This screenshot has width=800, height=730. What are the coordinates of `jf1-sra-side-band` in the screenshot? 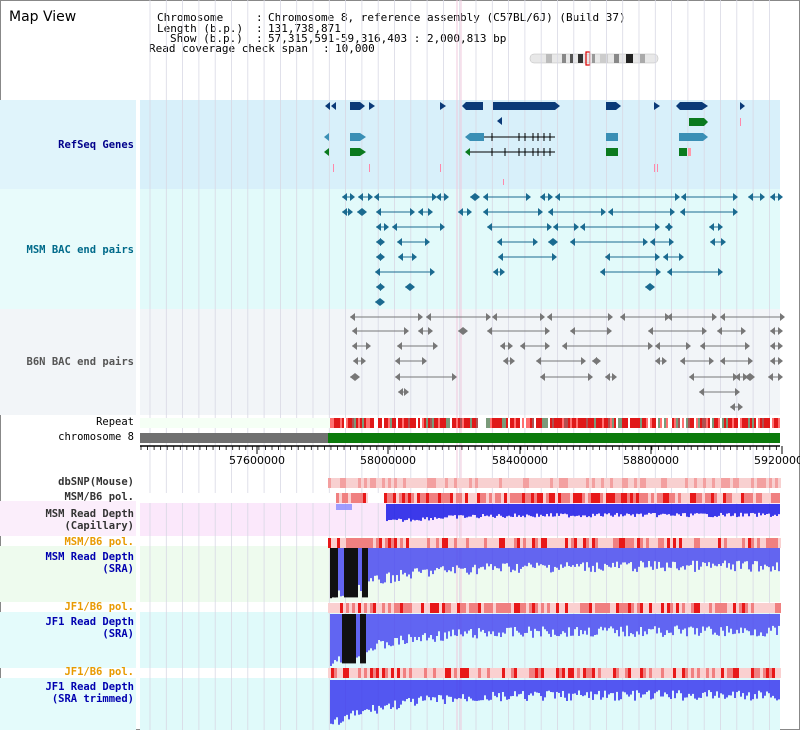 It's located at (68, 640).